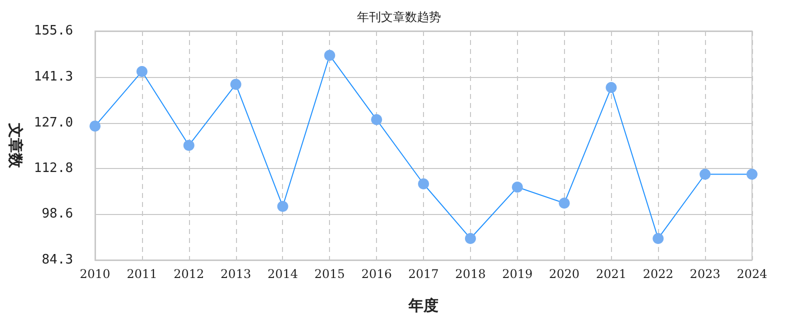 Image resolution: width=798 pixels, height=330 pixels. What do you see at coordinates (54, 168) in the screenshot?
I see `y-tick-label: 112.8` at bounding box center [54, 168].